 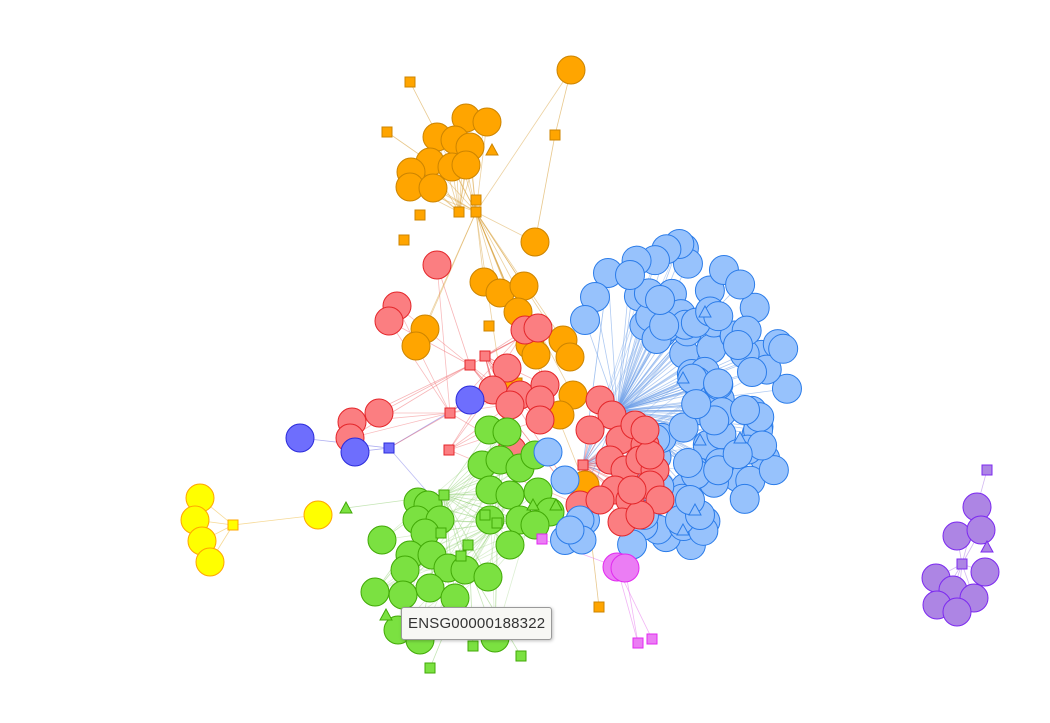 I want to click on node-circle-pink, so click(x=625, y=568).